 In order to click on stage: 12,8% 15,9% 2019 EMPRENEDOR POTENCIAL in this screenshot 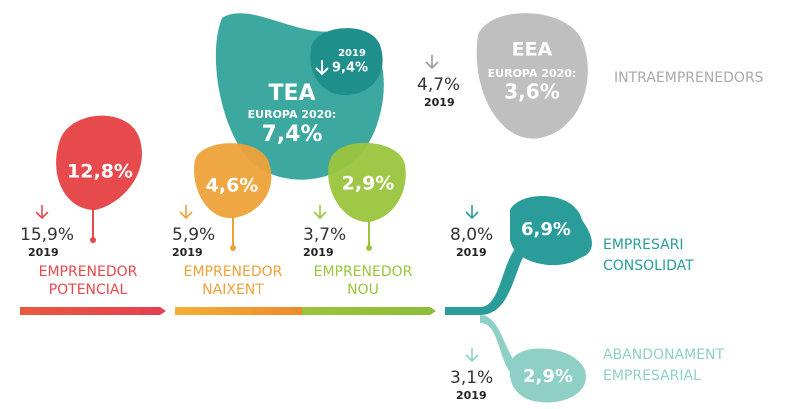, I will do `click(79, 230)`.